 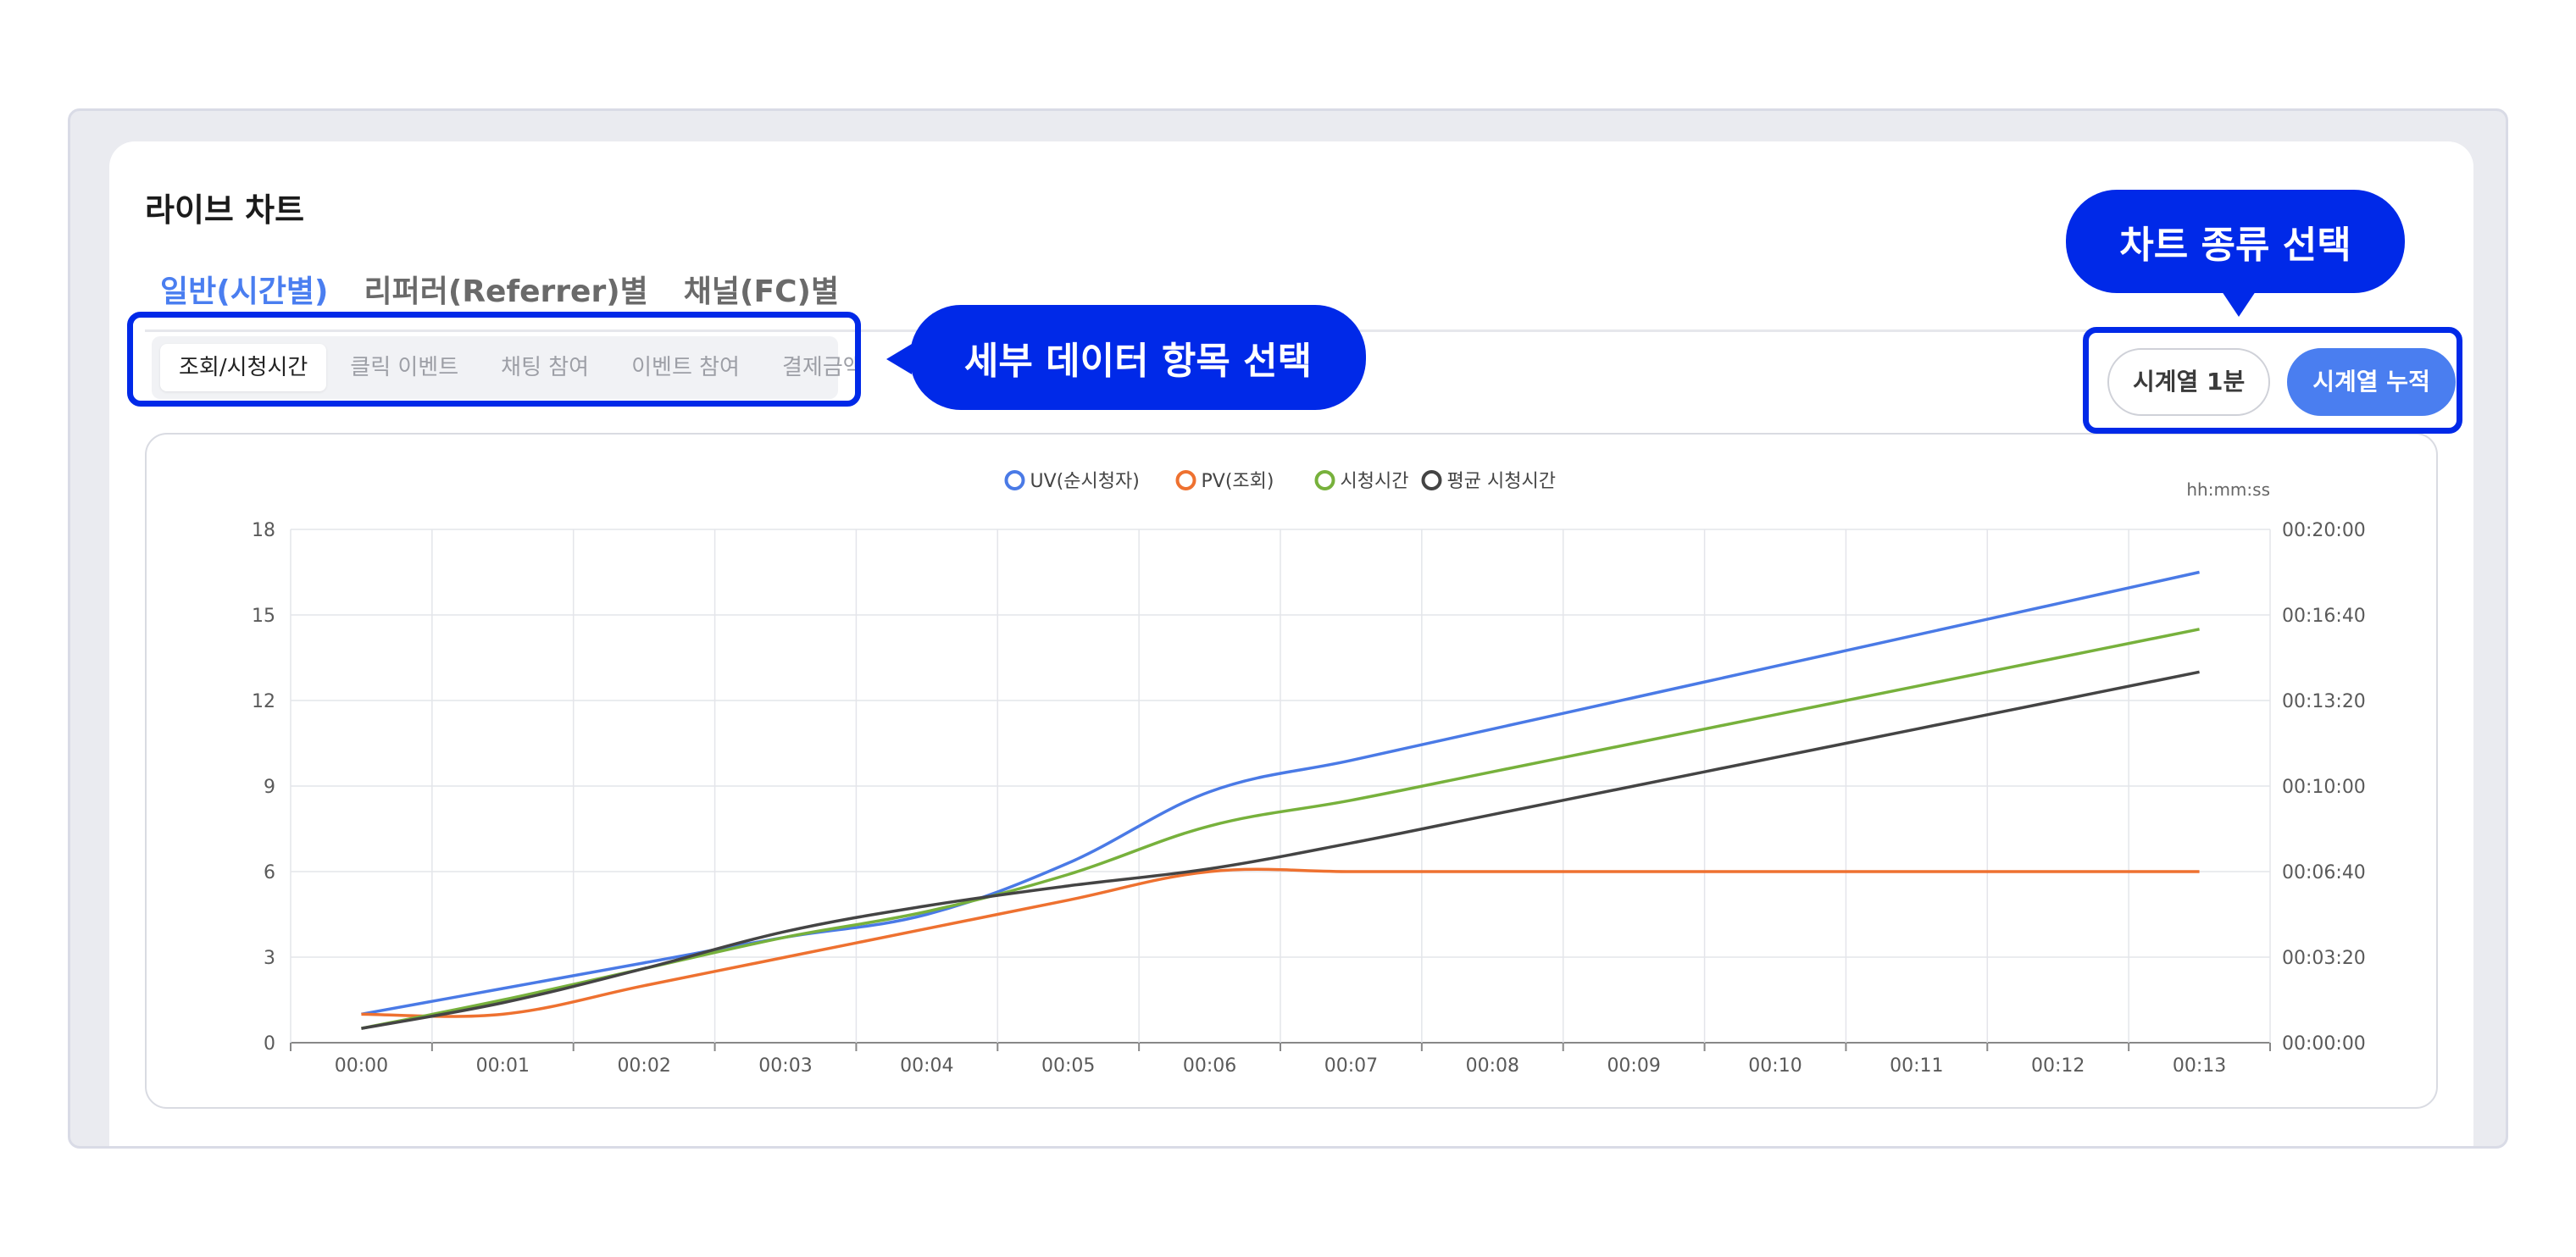 I want to click on detail-tabs-highlight, so click(x=494, y=359).